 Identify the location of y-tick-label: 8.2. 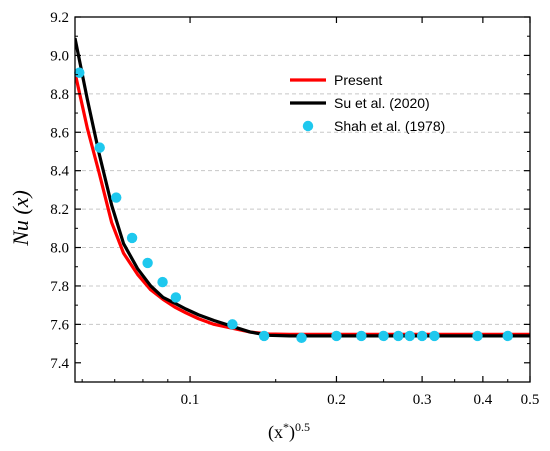
(59, 210).